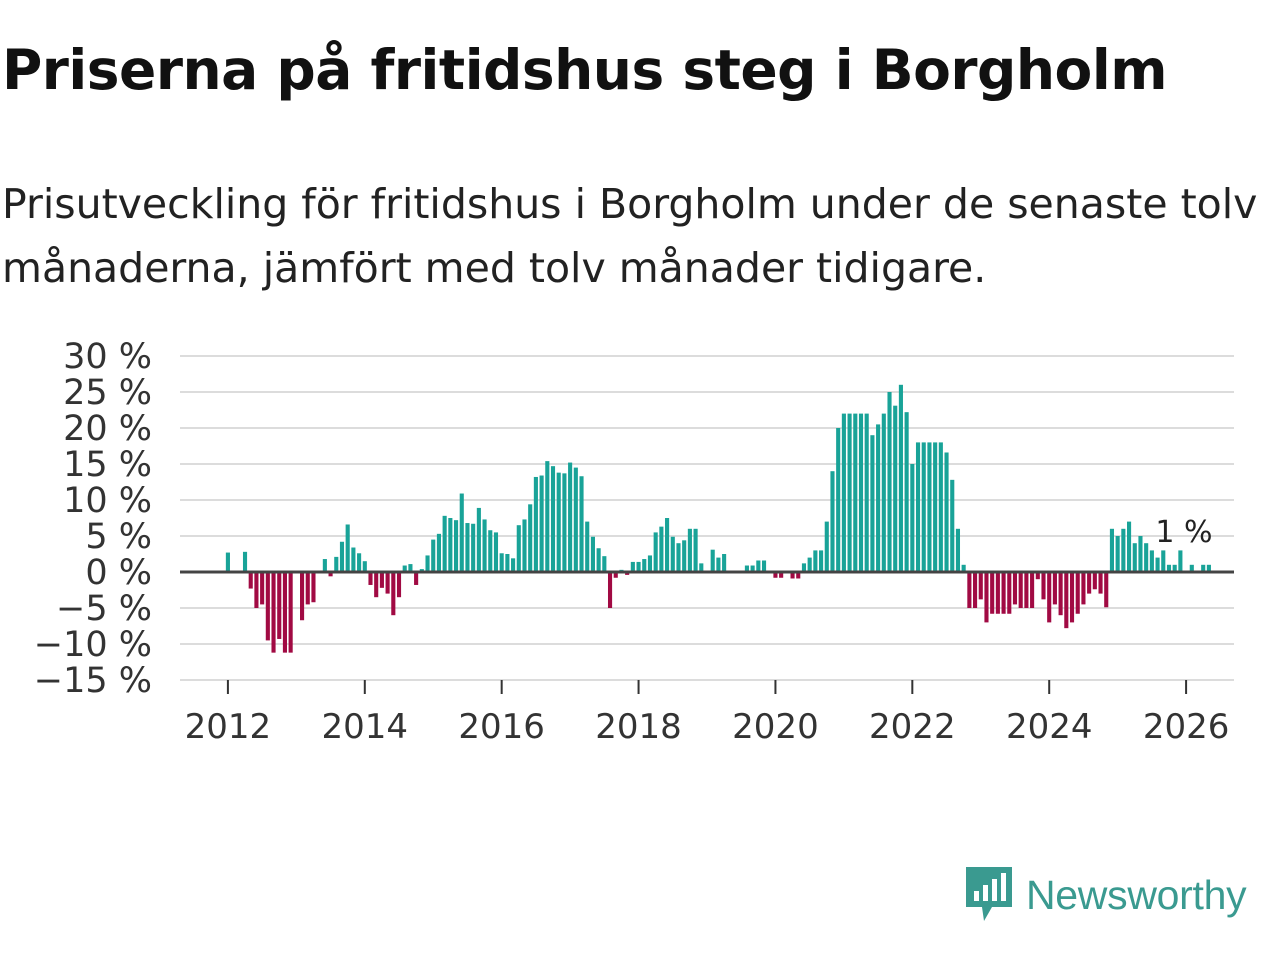 The height and width of the screenshot is (960, 1280). What do you see at coordinates (118, 573) in the screenshot?
I see `y-tick-label: 0 %` at bounding box center [118, 573].